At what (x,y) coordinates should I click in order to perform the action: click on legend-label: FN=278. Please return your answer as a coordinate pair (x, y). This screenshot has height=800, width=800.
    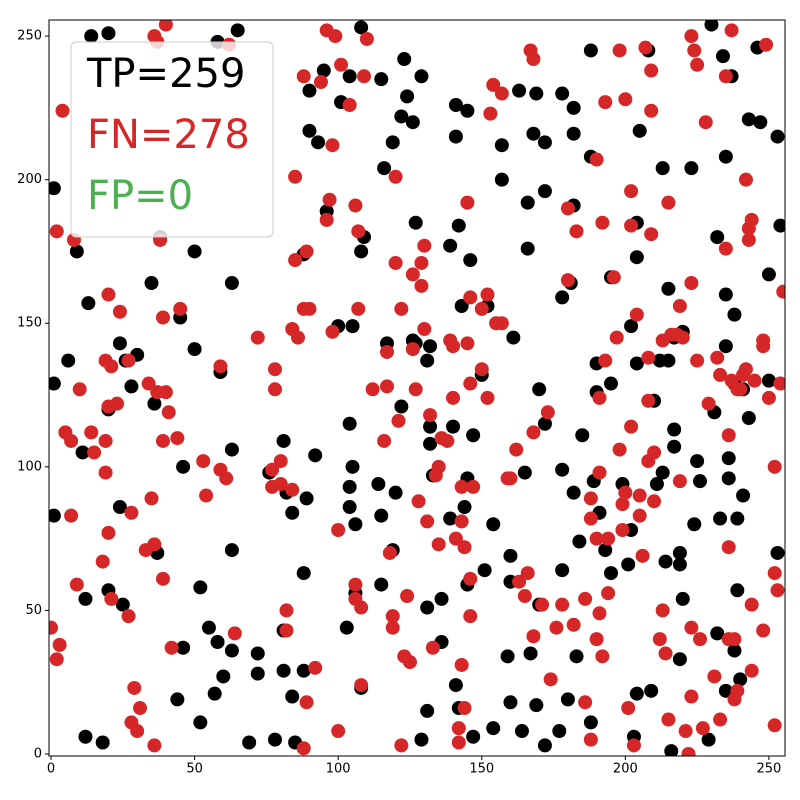
    Looking at the image, I should click on (168, 135).